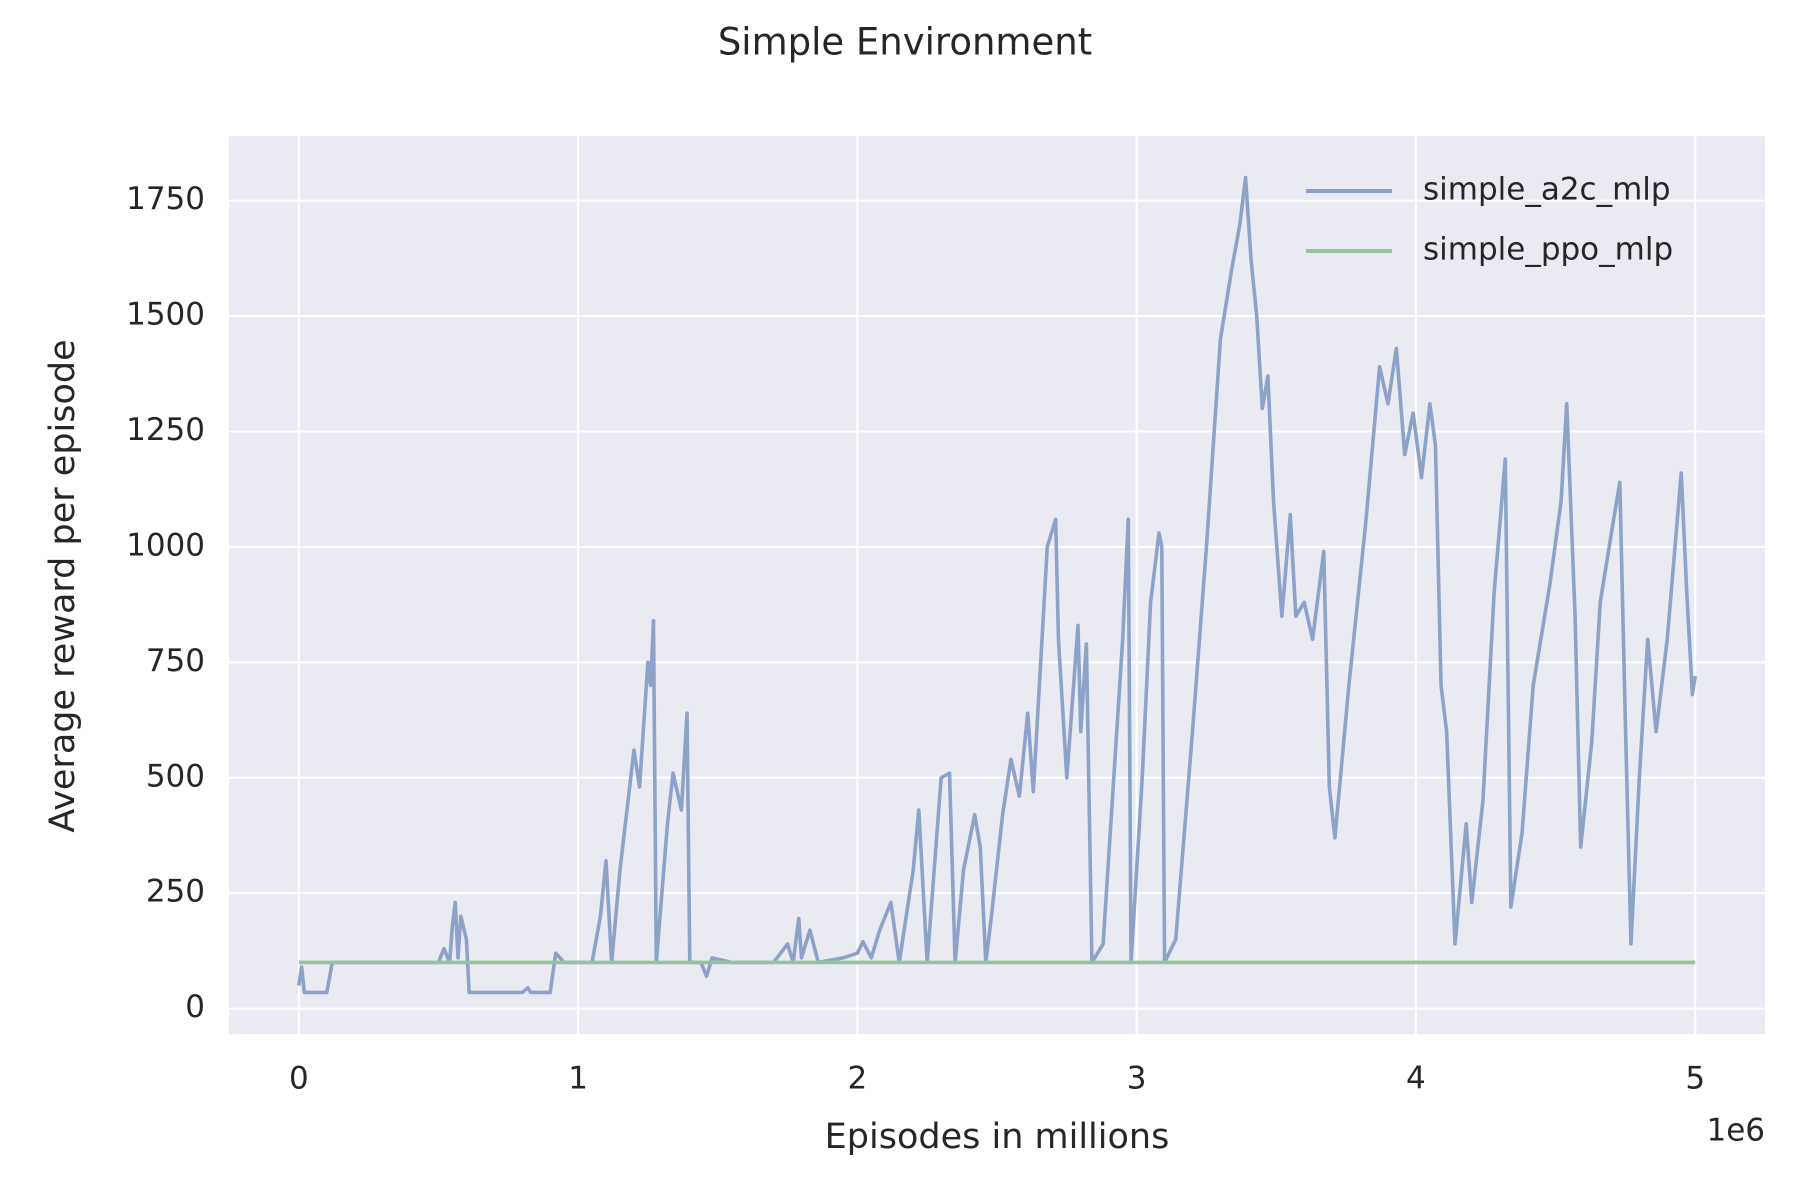 The image size is (1800, 1200). Describe the element at coordinates (165, 545) in the screenshot. I see `y-tick-label: 1000` at that location.